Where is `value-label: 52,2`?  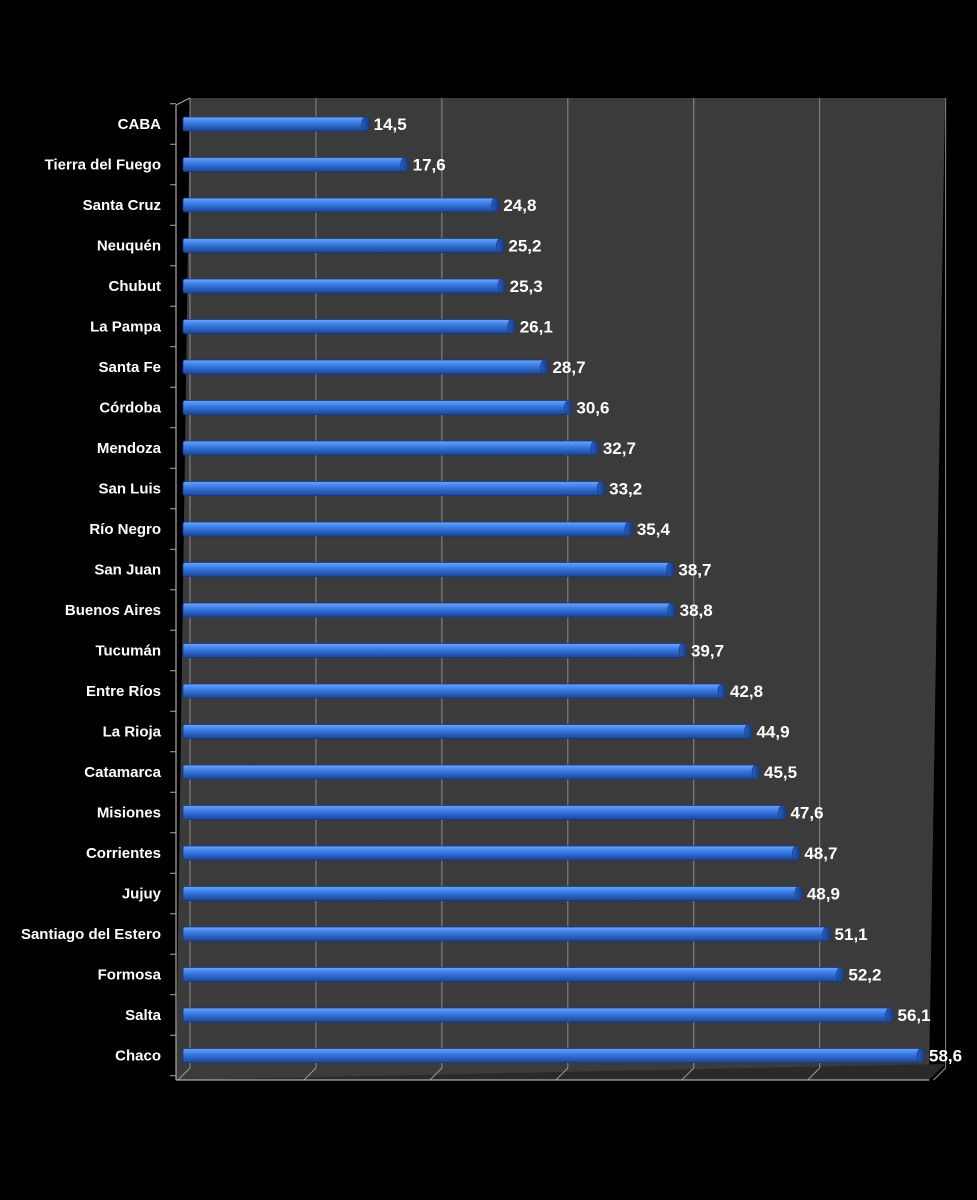 value-label: 52,2 is located at coordinates (864, 975).